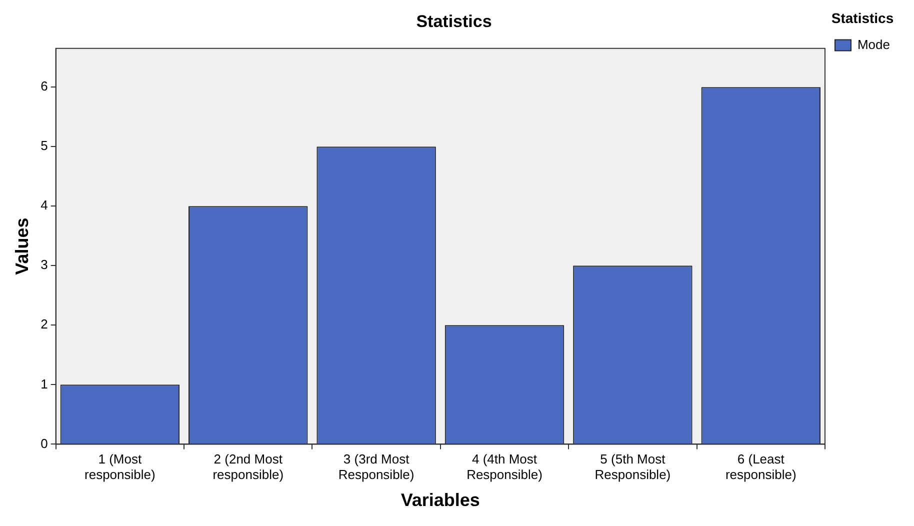  I want to click on y-tick-label: 6, so click(44, 86).